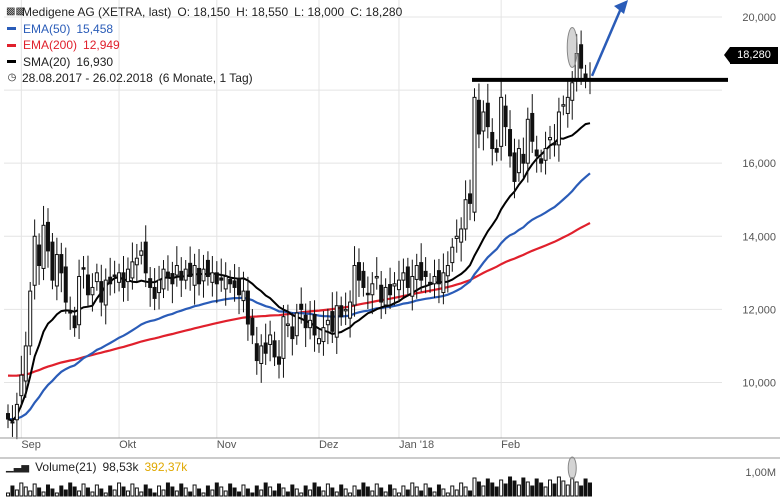 Image resolution: width=780 pixels, height=498 pixels. I want to click on legend-ema200: EMA(200) 12,949, so click(207, 45).